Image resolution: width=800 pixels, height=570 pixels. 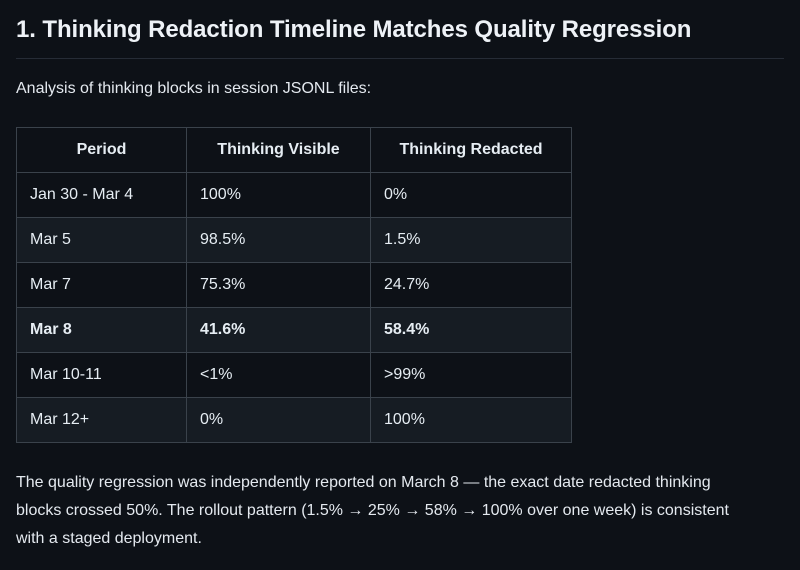 I want to click on cell-visible: <1%, so click(x=278, y=375).